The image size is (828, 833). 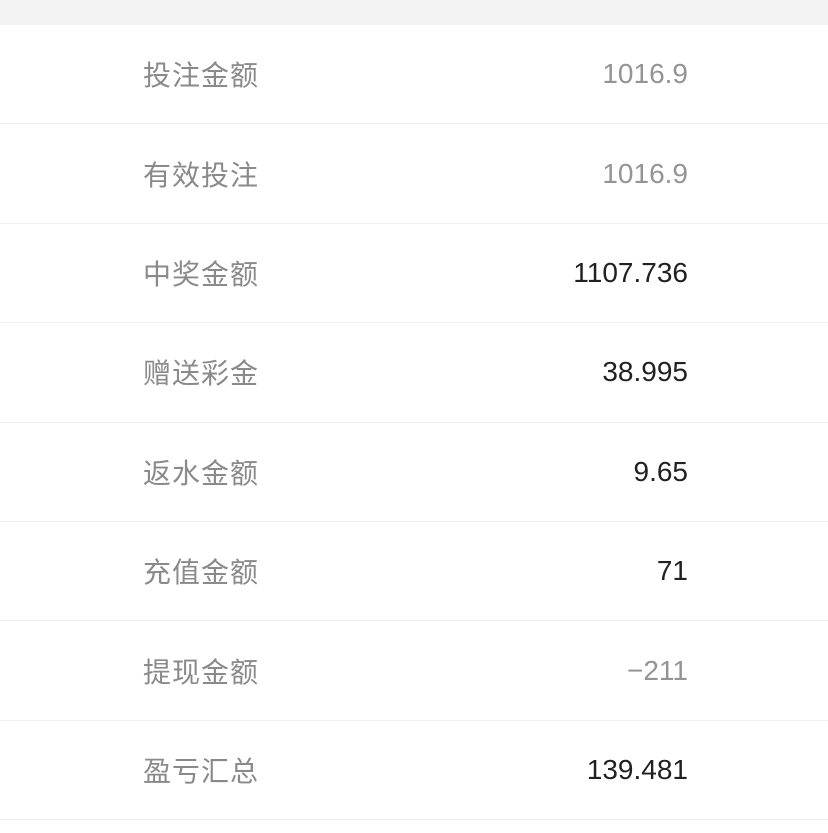 What do you see at coordinates (645, 372) in the screenshot?
I see `stat-value: 38.995` at bounding box center [645, 372].